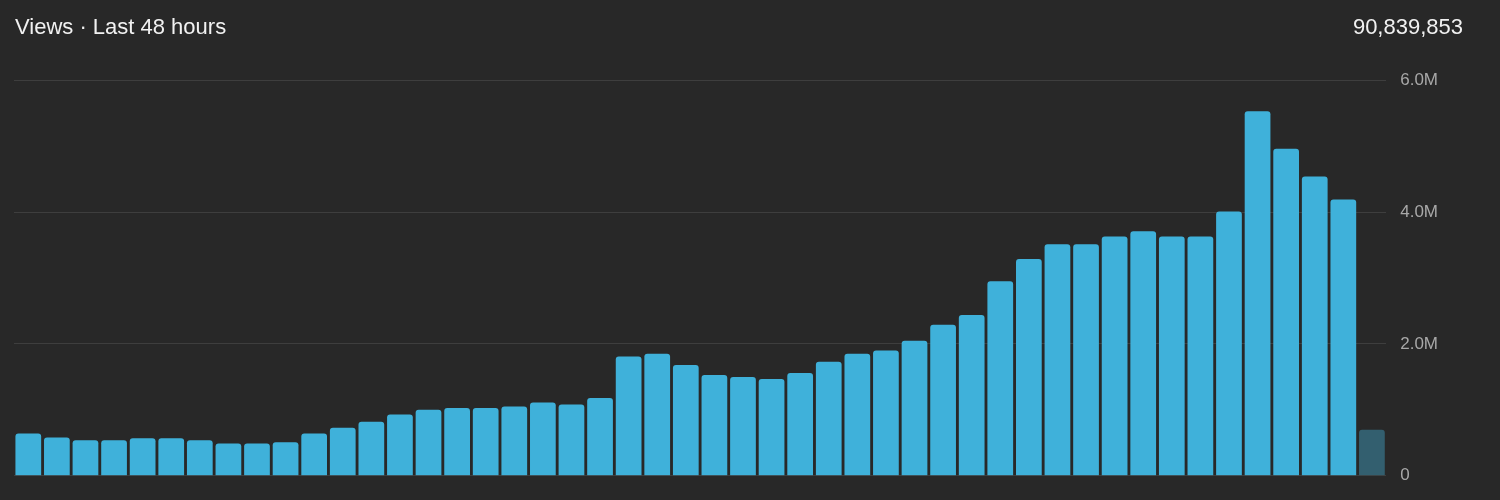 The image size is (1500, 500). What do you see at coordinates (1419, 79) in the screenshot?
I see `y-tick-label: 6.0M` at bounding box center [1419, 79].